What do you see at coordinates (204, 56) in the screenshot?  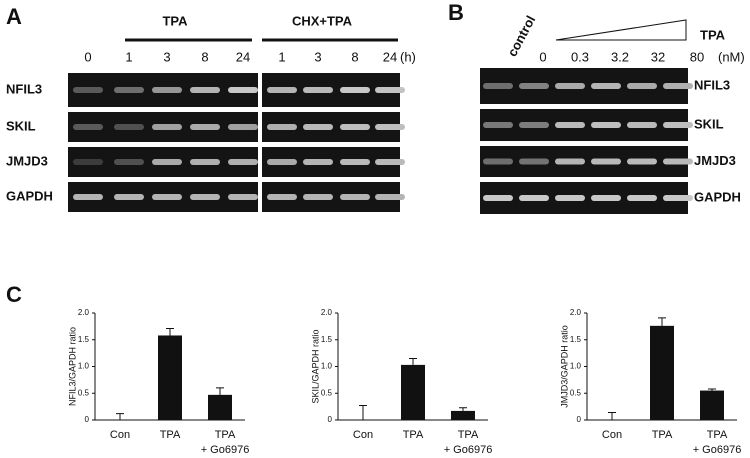 I see `lane-label: 8` at bounding box center [204, 56].